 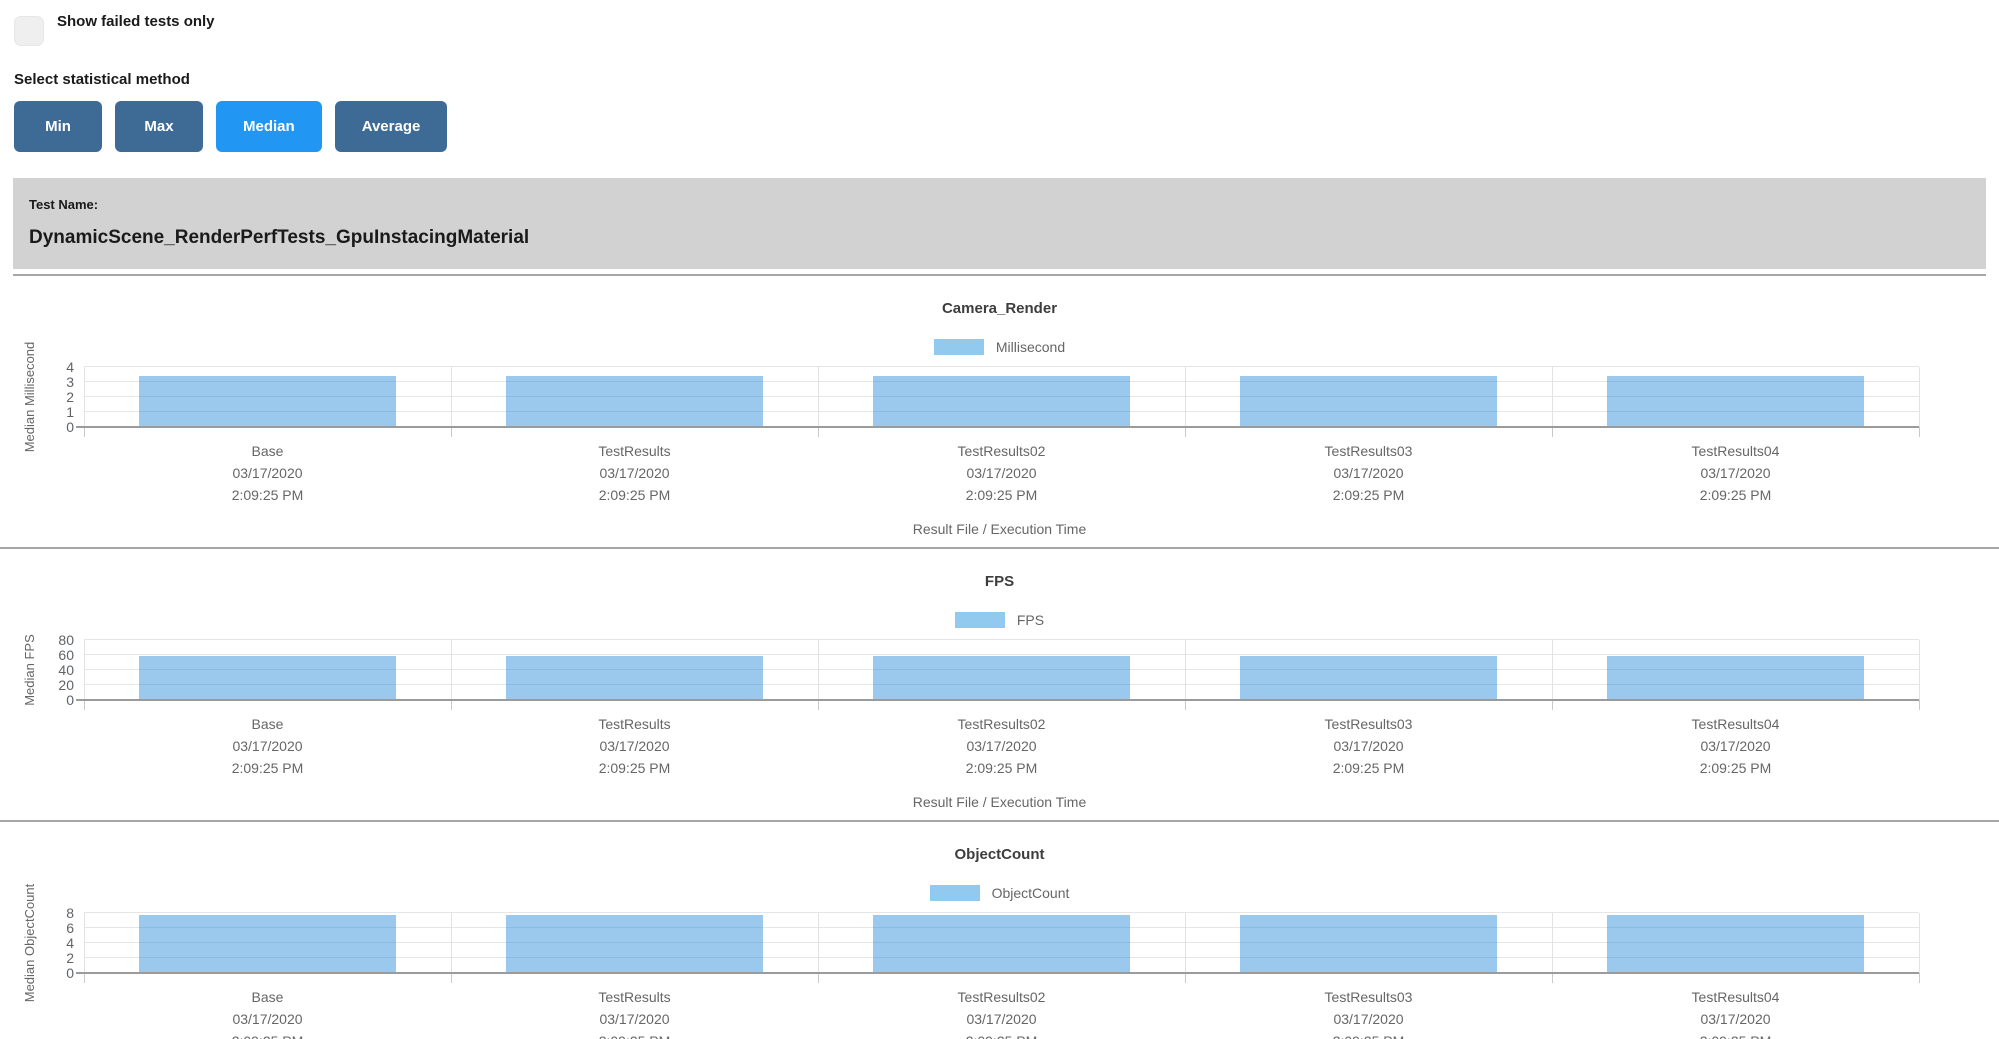 I want to click on category-name: Base, so click(x=267, y=451).